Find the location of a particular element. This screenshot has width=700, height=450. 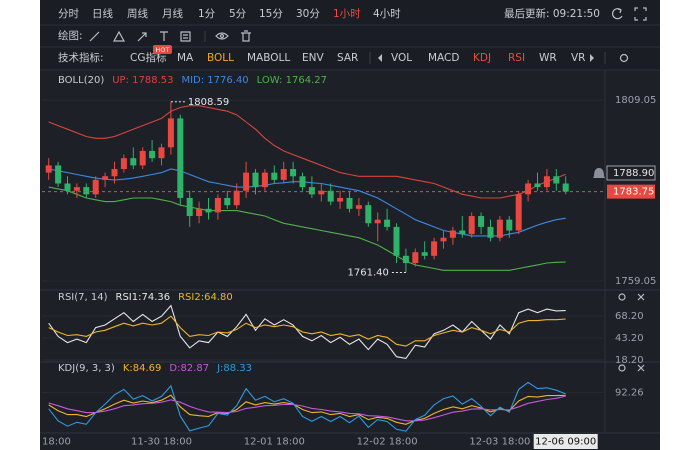

settings-icon is located at coordinates (624, 58).